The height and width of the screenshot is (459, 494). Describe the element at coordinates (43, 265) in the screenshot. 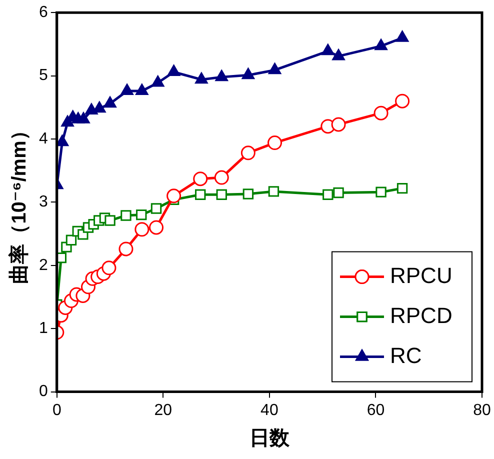

I see `y-tick-label: 2` at that location.